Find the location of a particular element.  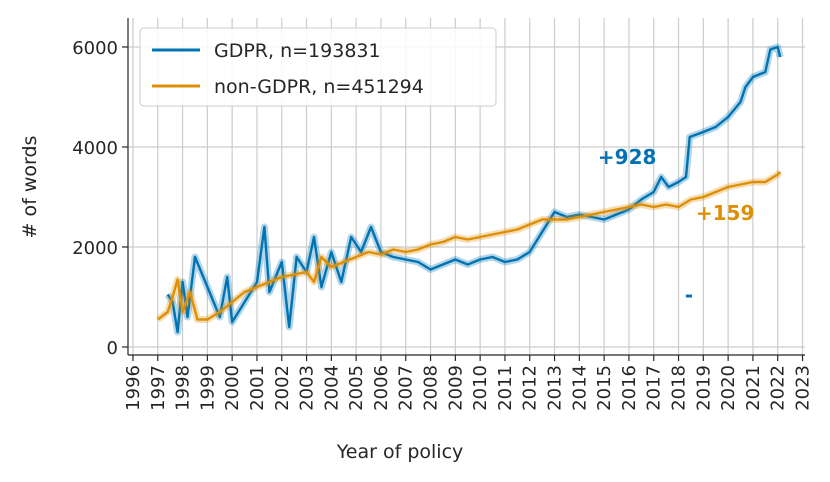

x-tick-label: 2012 is located at coordinates (530, 388).